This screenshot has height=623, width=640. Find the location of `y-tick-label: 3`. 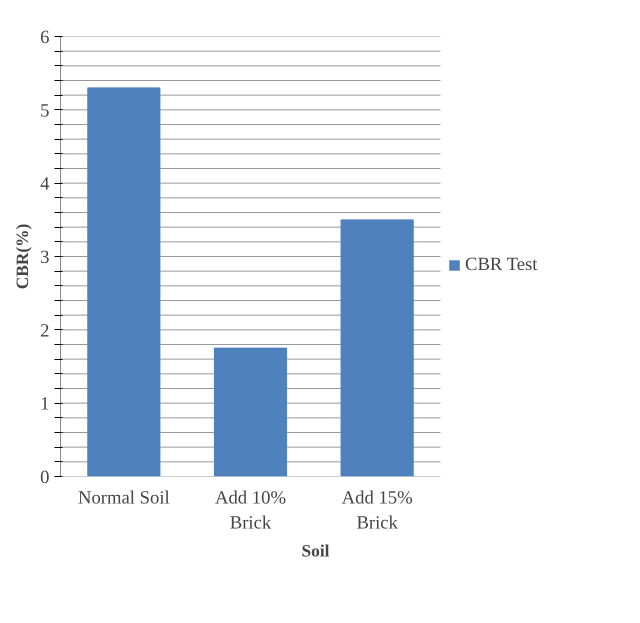

y-tick-label: 3 is located at coordinates (45, 257).